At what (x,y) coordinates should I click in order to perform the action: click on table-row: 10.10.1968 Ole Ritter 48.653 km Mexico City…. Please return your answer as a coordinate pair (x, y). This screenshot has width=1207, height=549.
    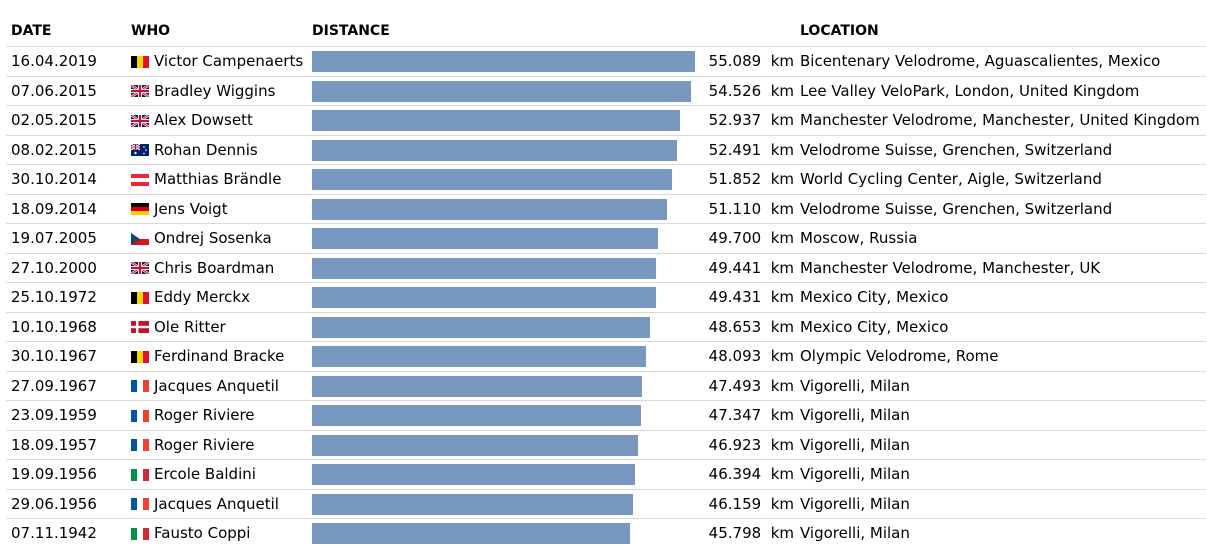
    Looking at the image, I should click on (606, 327).